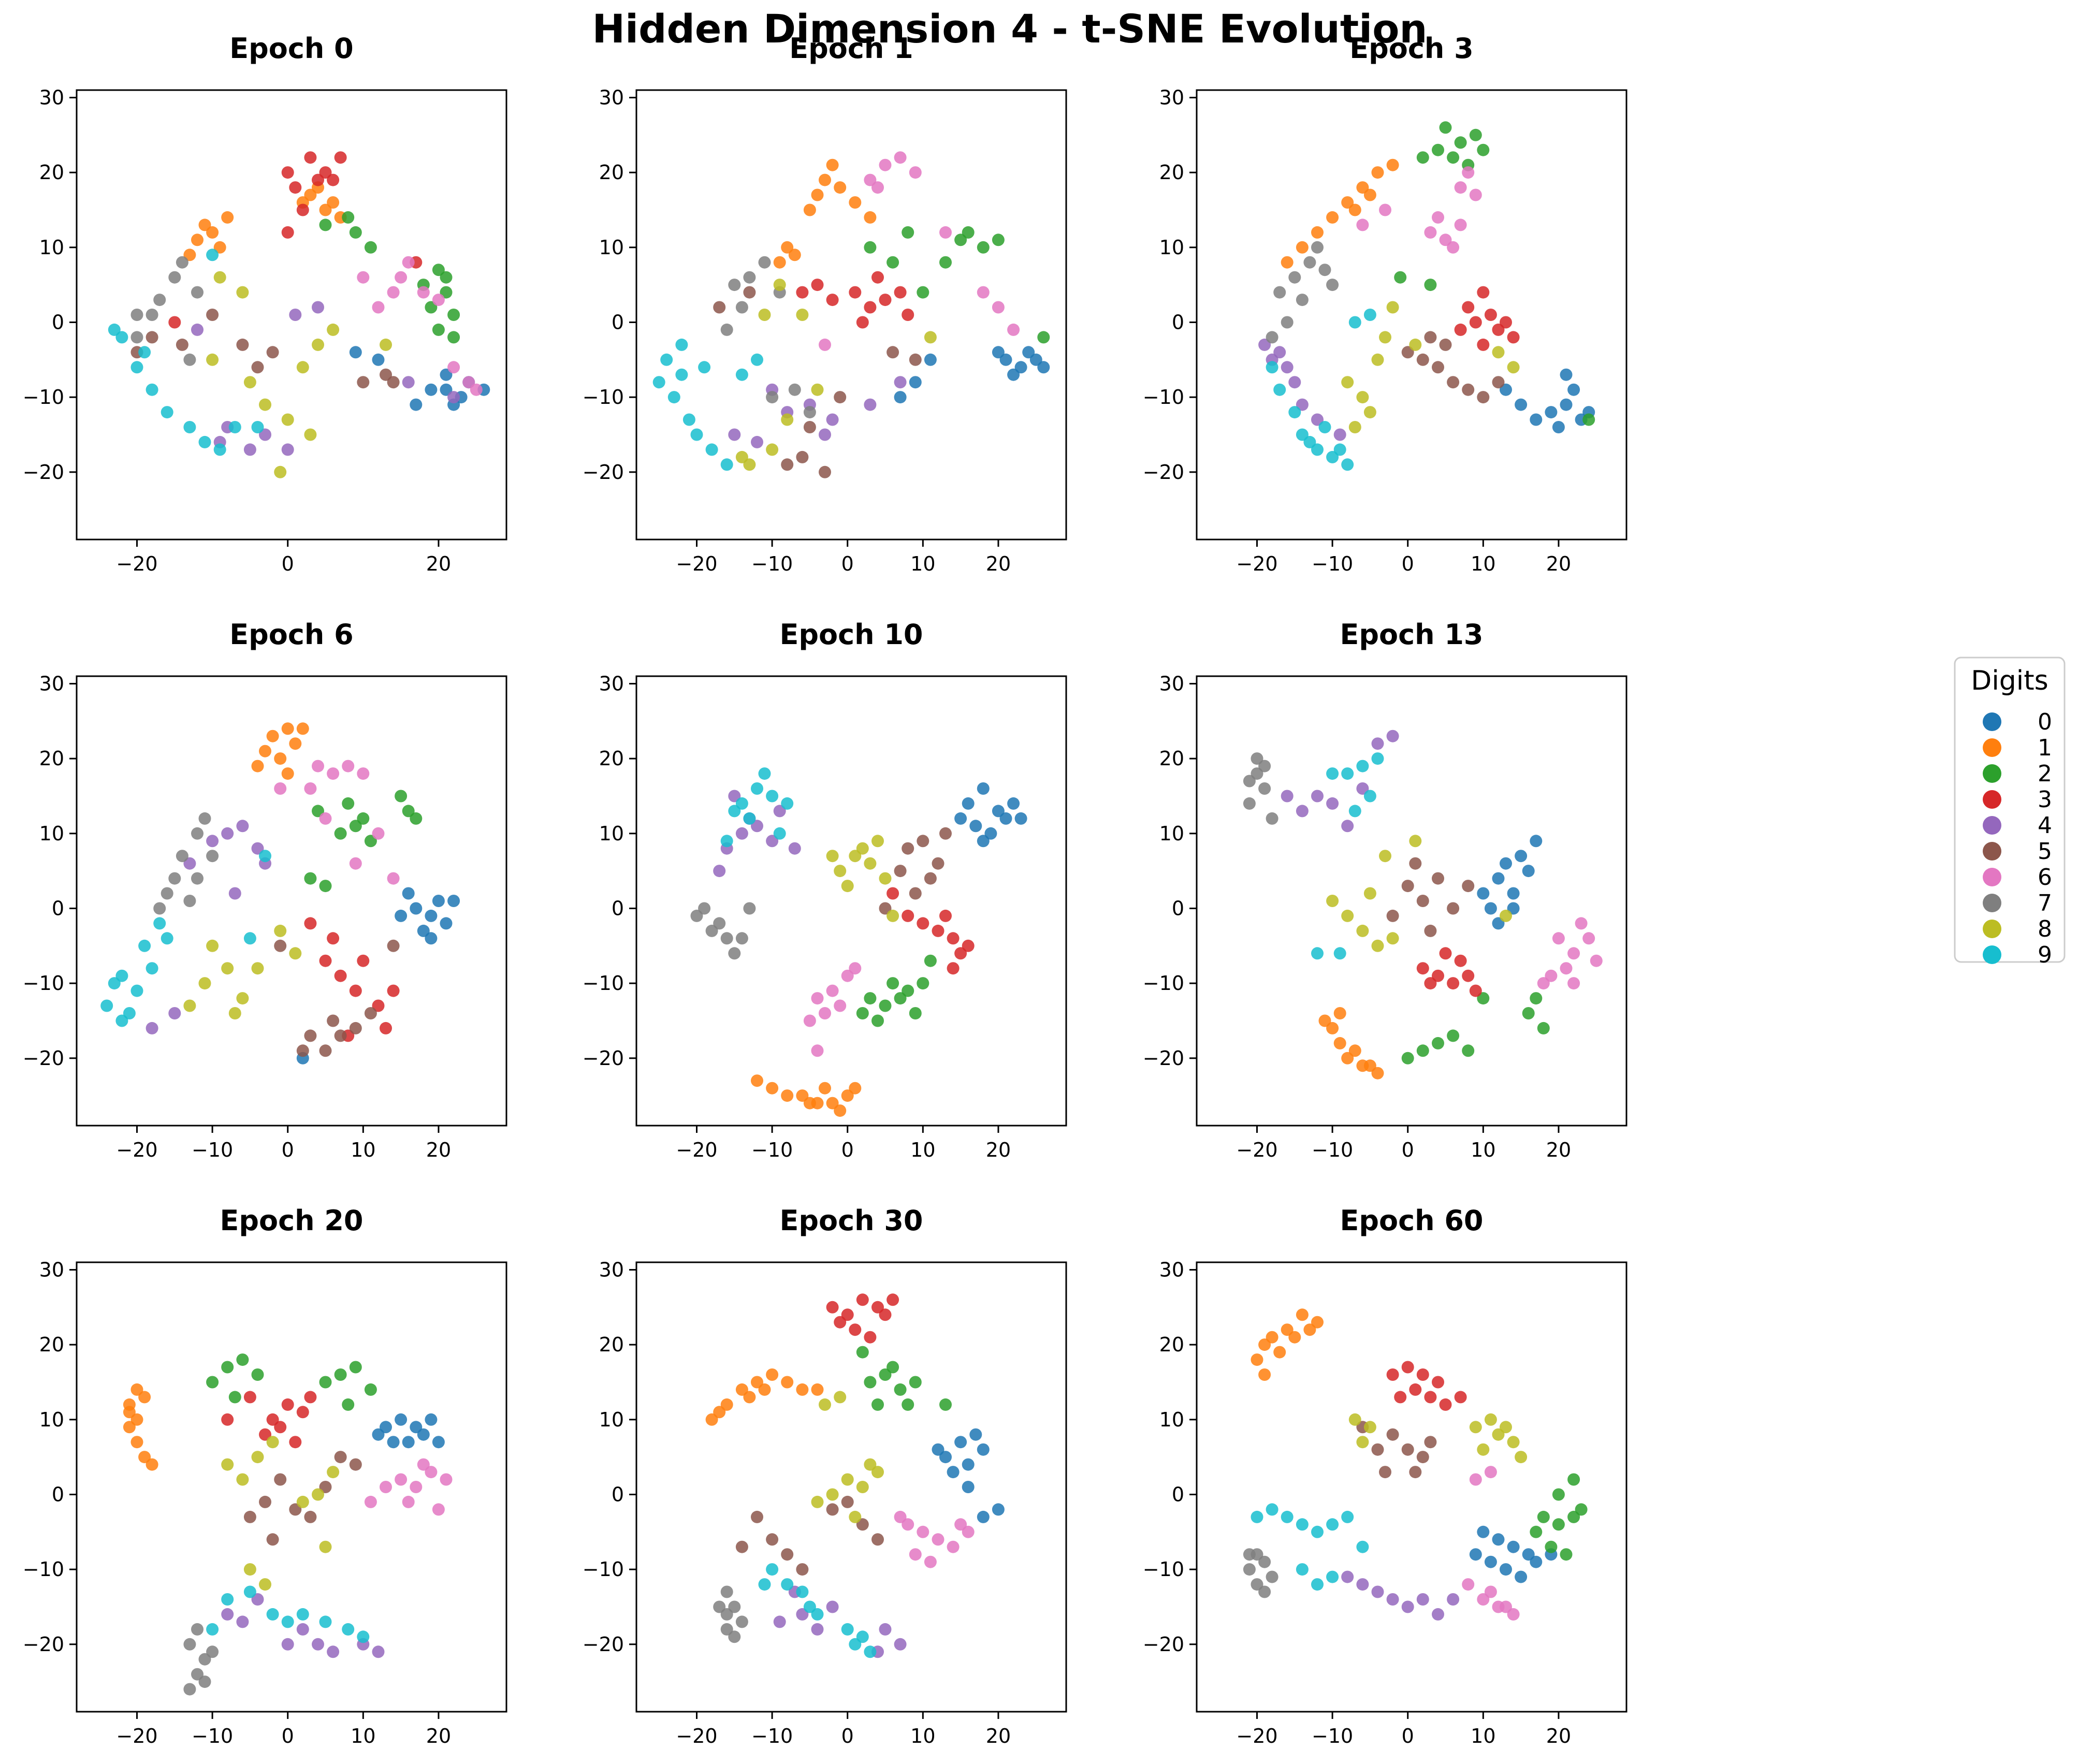 This screenshot has height=1764, width=2078. Describe the element at coordinates (825, 303) in the screenshot. I see `subplot: Epoch 1 −20 −10 0 10 20 −20 −10 0 10 20 30` at that location.